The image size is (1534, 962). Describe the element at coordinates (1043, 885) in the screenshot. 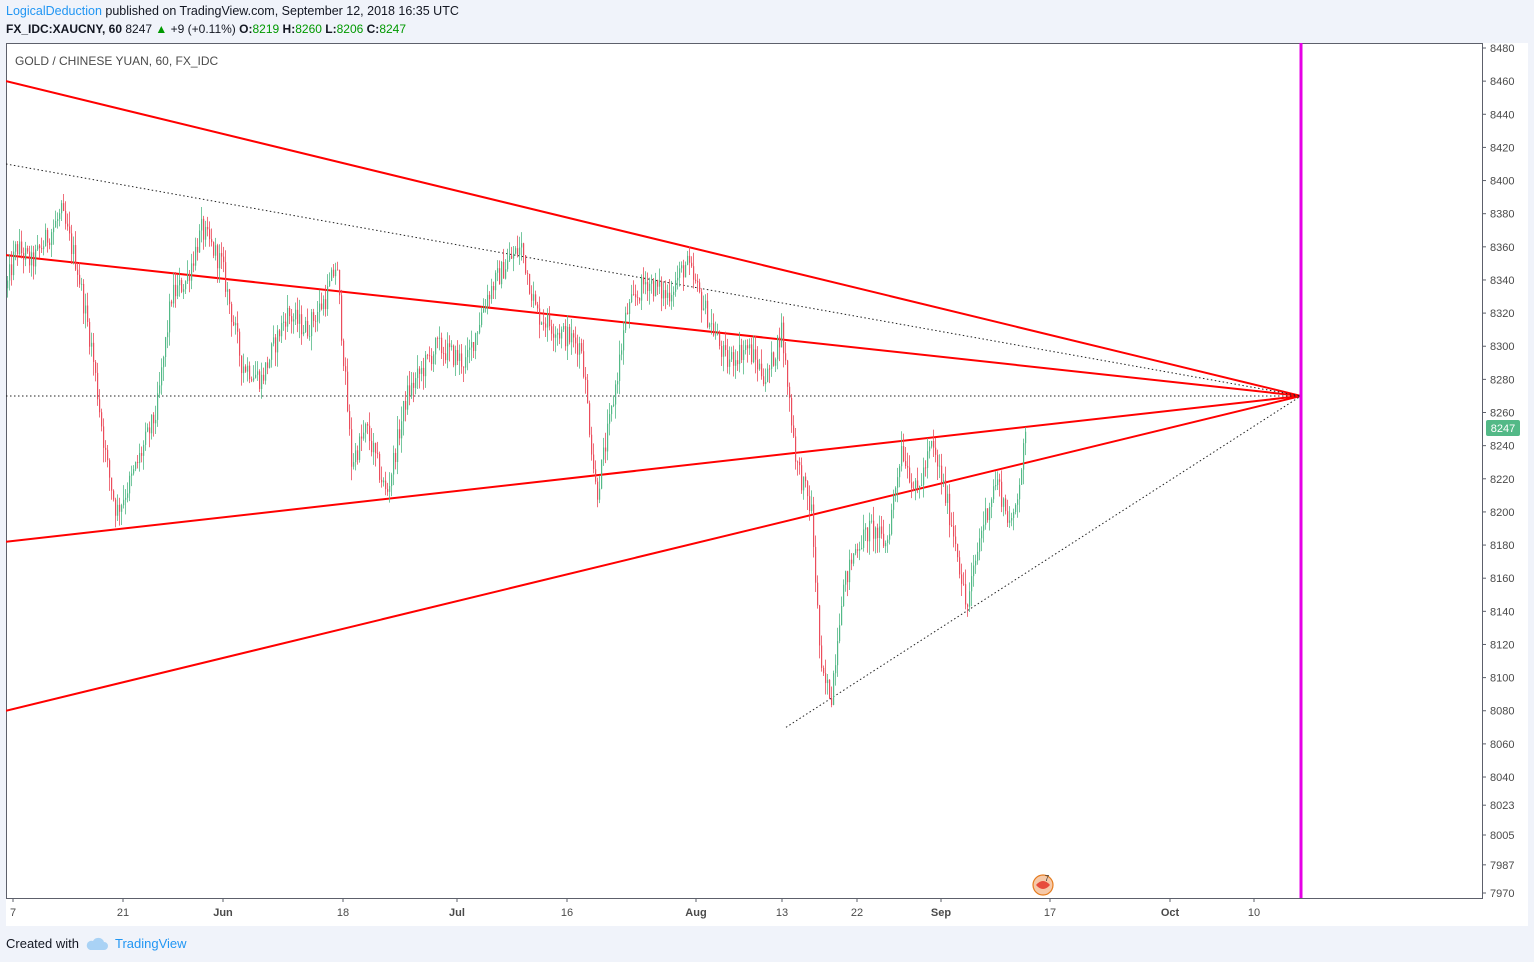

I see `events-badge: 7` at that location.